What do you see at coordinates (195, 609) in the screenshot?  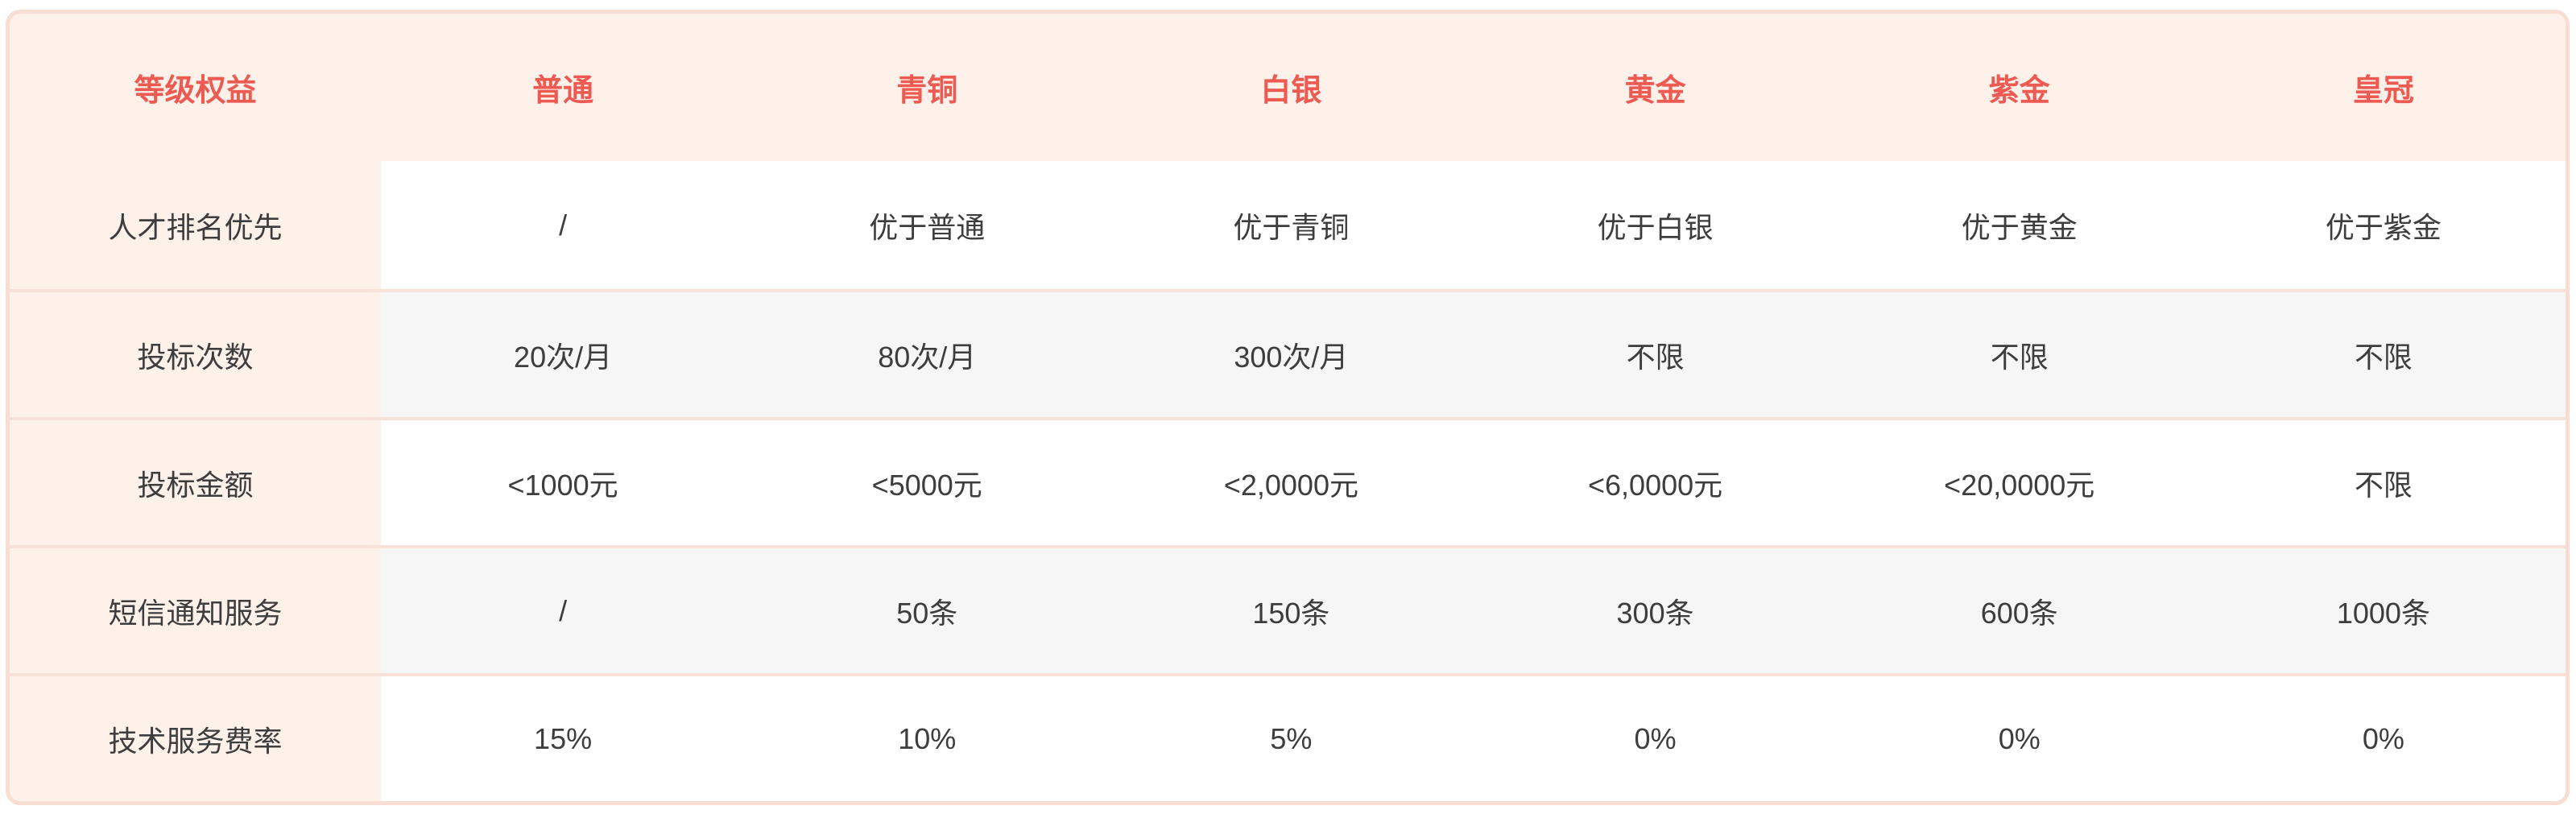 I see `row-label-sms-service: 短信通知服务` at bounding box center [195, 609].